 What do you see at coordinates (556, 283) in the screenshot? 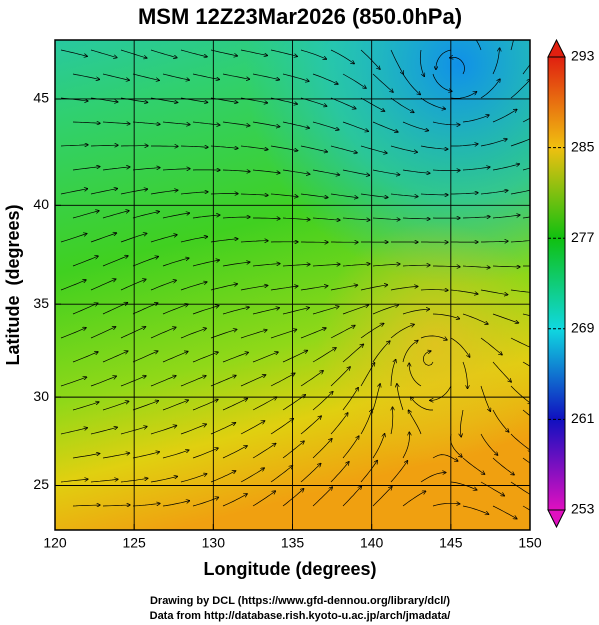
I see `colorbar-fill` at bounding box center [556, 283].